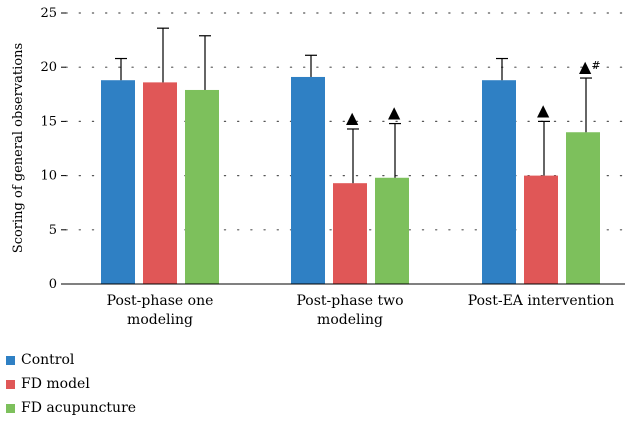 Image resolution: width=627 pixels, height=426 pixels. What do you see at coordinates (53, 230) in the screenshot?
I see `y-tick-label: 5` at bounding box center [53, 230].